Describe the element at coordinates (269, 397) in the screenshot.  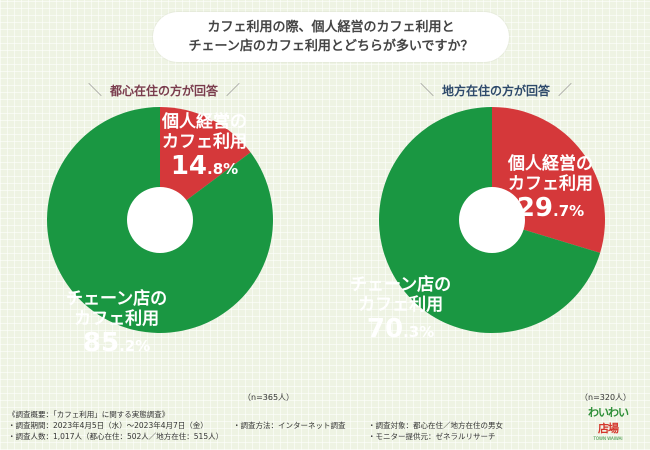
I see `left-sample-size: （n=365人）` at that location.